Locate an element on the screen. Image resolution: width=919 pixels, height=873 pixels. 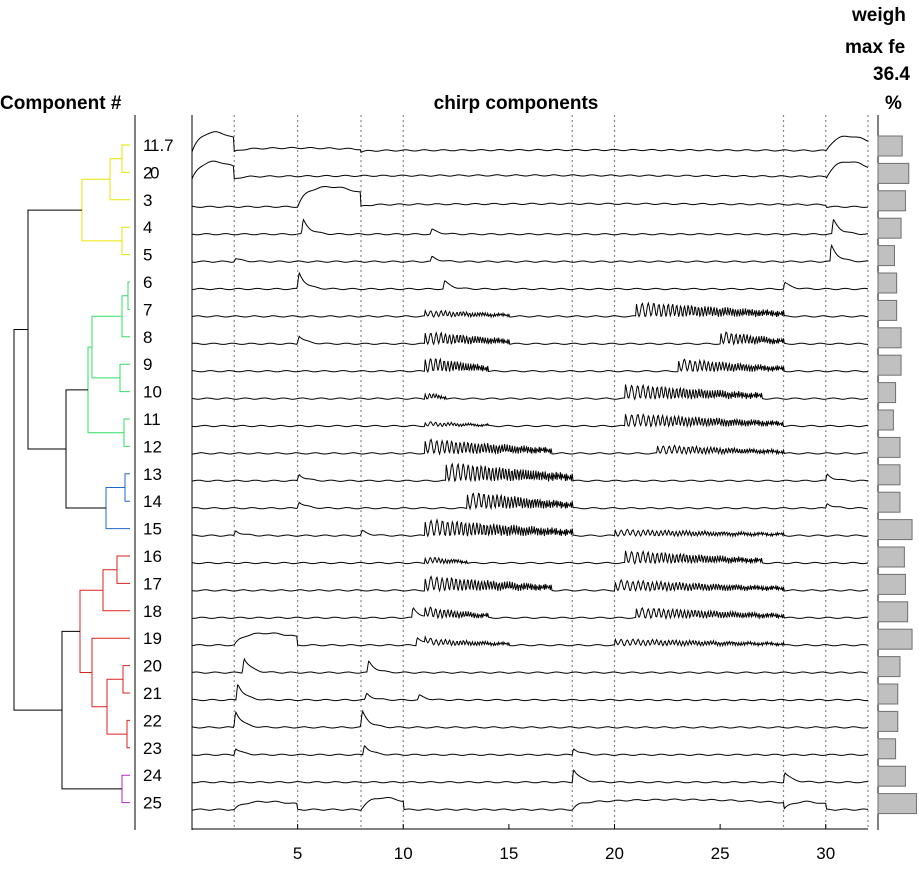
leaf-label-11: 11 is located at coordinates (152, 419).